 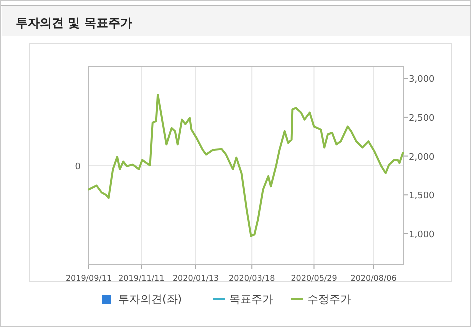 What do you see at coordinates (422, 197) in the screenshot?
I see `y2-tick-label: 1,500` at bounding box center [422, 197].